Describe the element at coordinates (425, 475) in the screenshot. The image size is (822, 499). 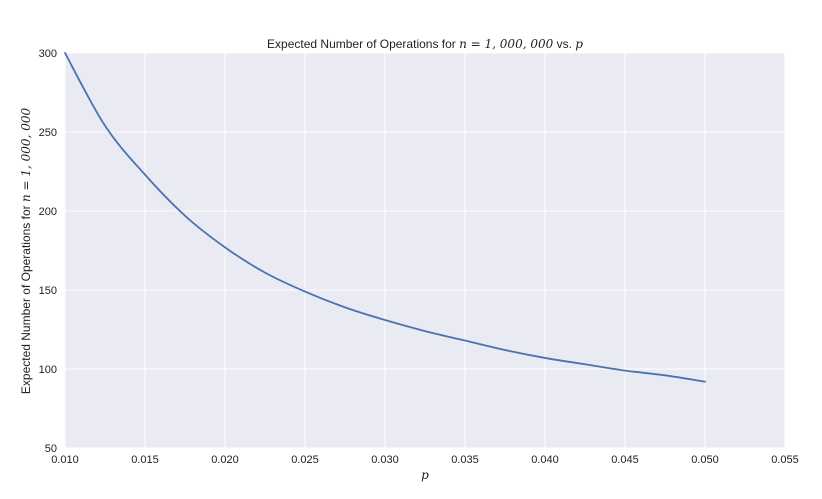
I see `x-axis-label: p` at that location.